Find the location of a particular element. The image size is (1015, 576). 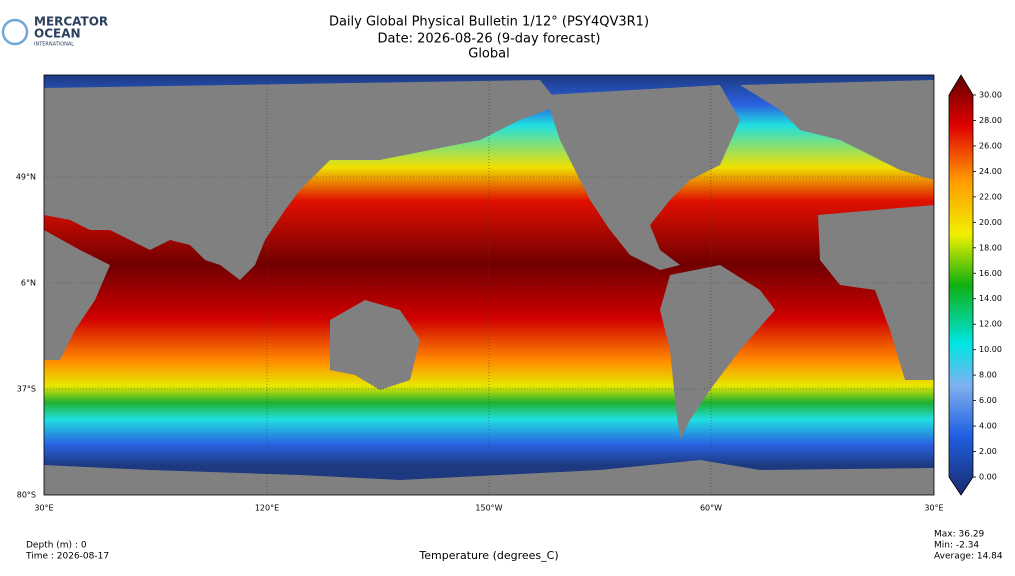

colorbar-tick-label: 20.00 is located at coordinates (990, 222).